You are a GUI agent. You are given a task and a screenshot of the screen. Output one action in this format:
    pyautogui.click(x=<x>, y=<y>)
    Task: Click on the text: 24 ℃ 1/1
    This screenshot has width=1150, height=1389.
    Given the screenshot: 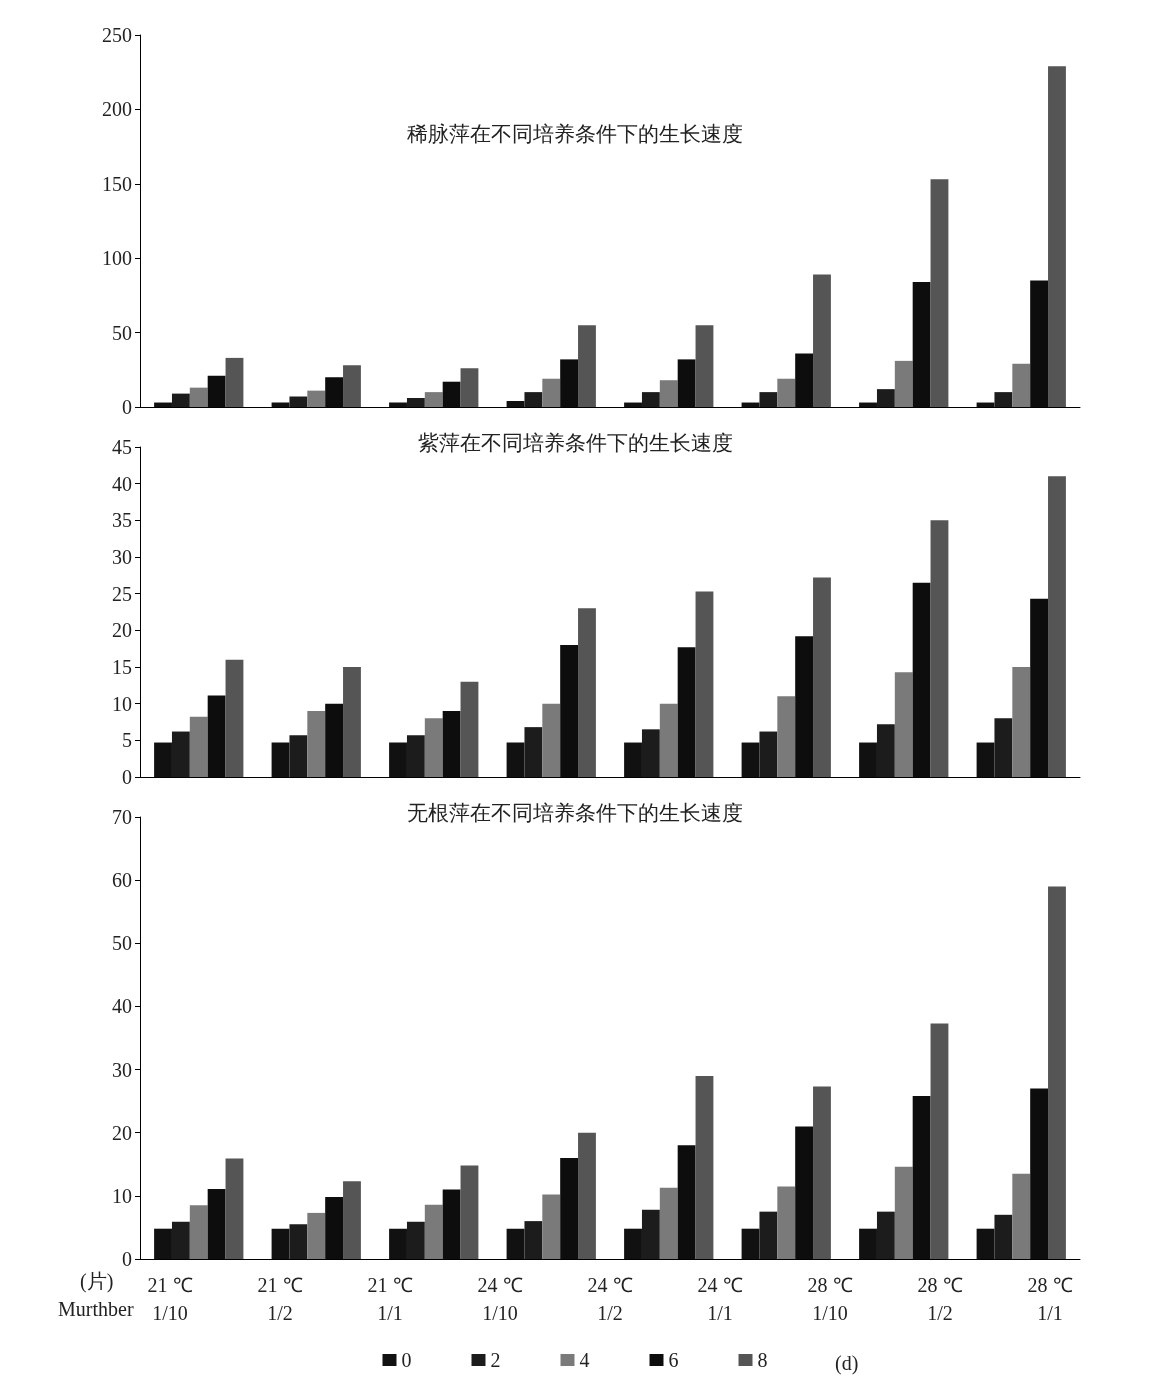 What is the action you would take?
    pyautogui.click(x=720, y=1299)
    